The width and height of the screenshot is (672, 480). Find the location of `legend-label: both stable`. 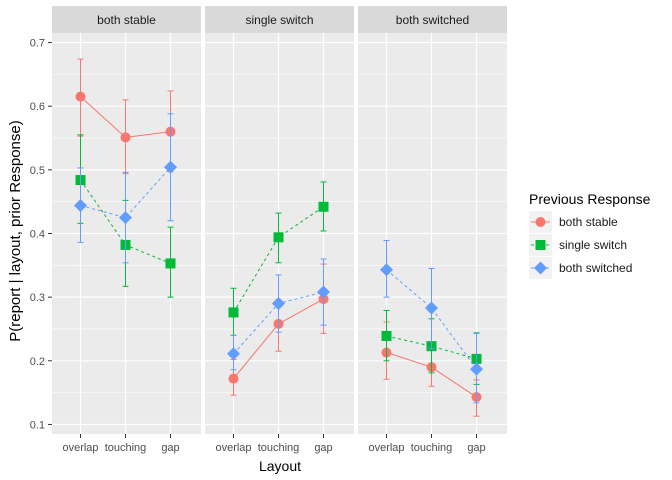

legend-label: both stable is located at coordinates (588, 222).